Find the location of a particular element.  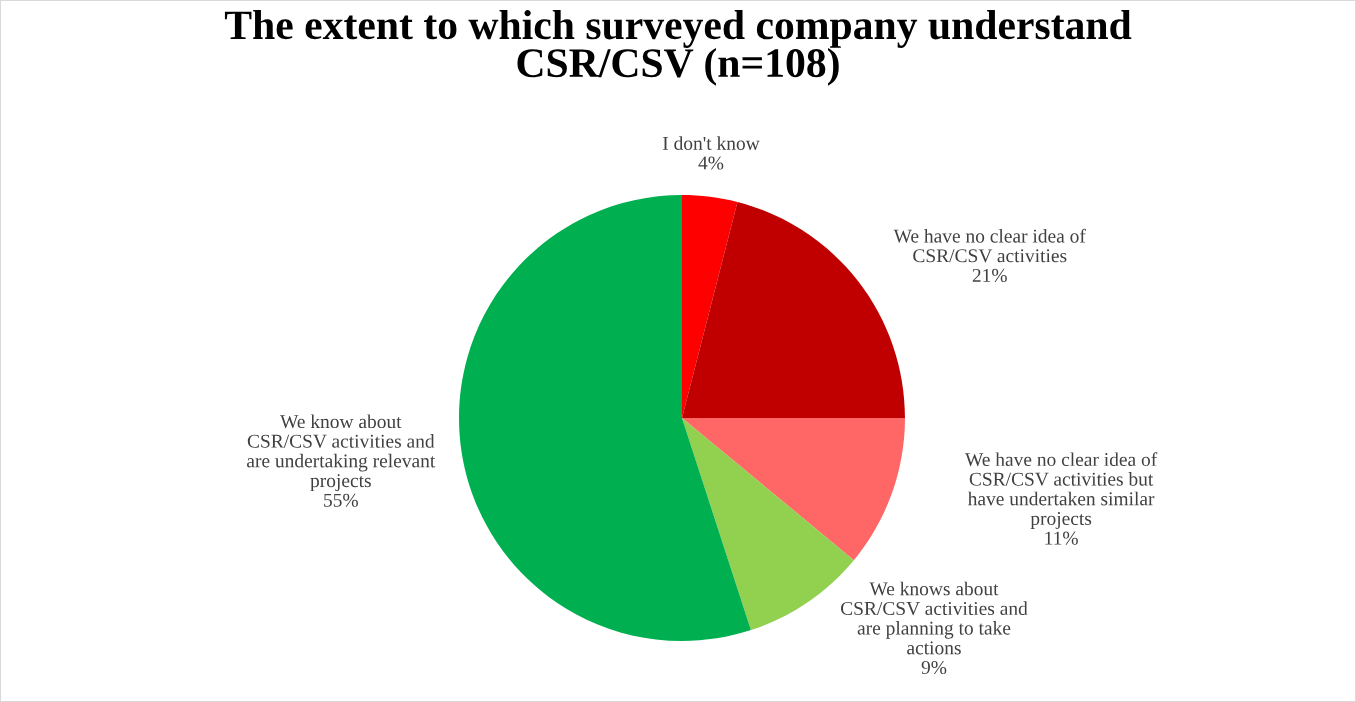

data-label: 4% is located at coordinates (711, 163).